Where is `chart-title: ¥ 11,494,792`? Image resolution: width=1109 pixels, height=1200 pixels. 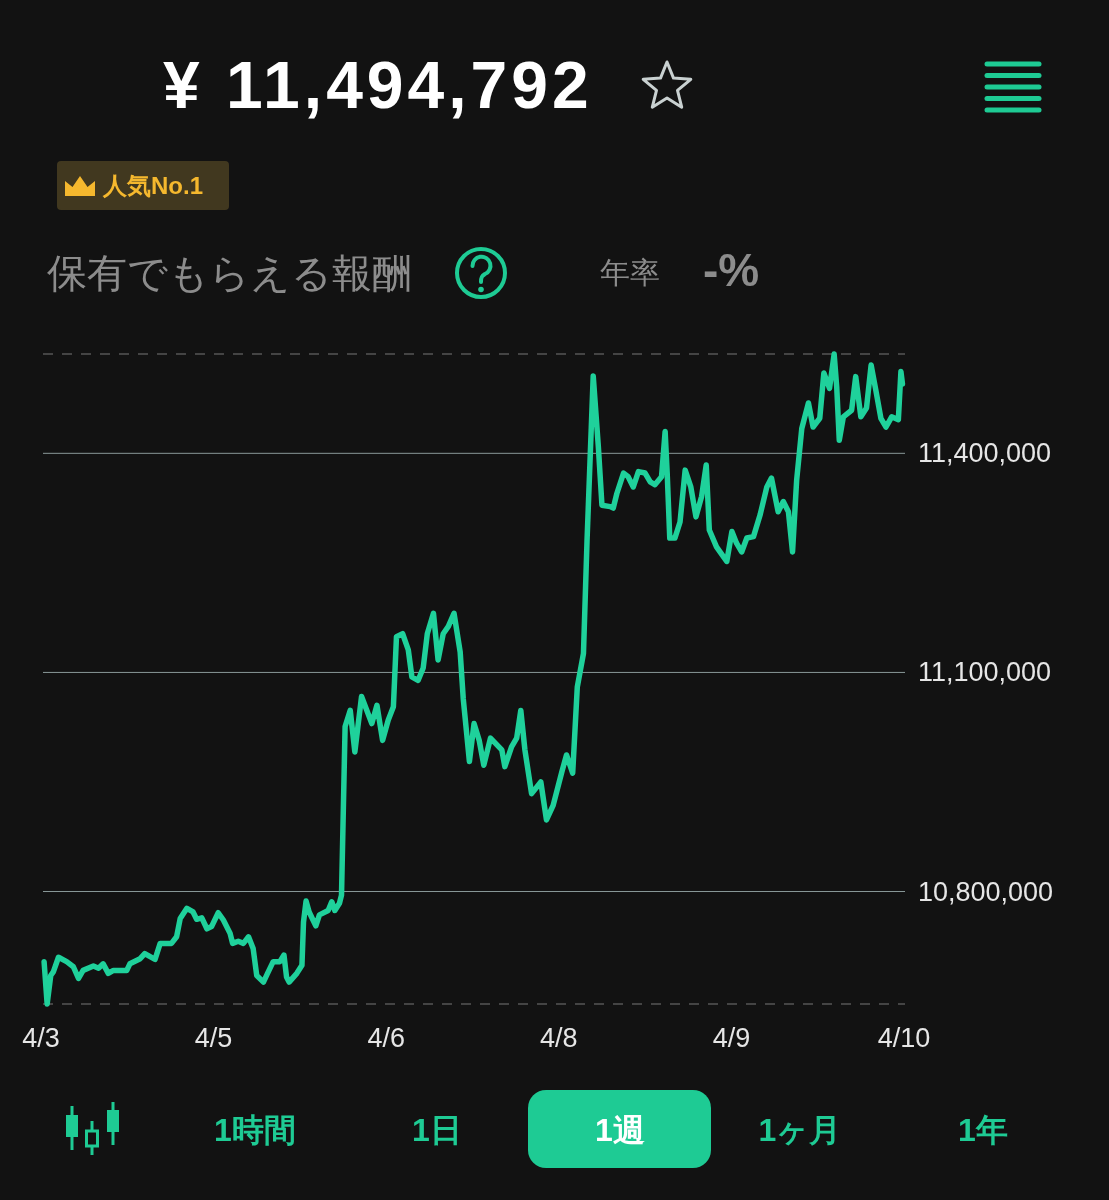
chart-title: ¥ 11,494,792 is located at coordinates (378, 85).